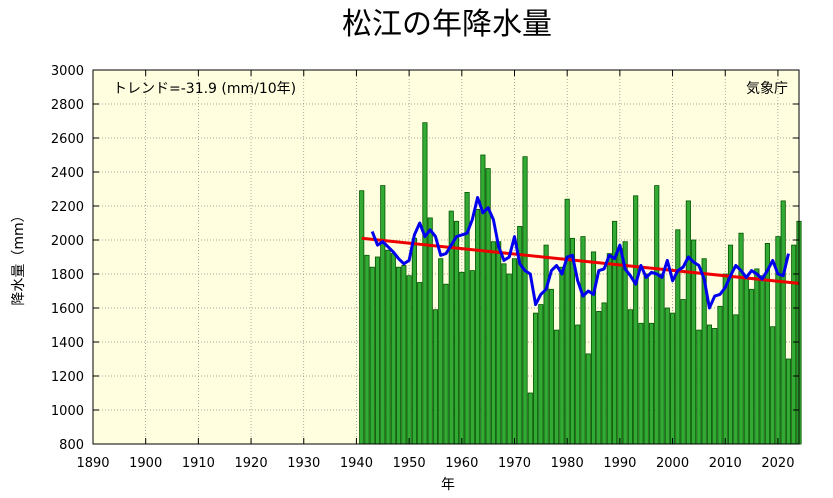 Image resolution: width=833 pixels, height=498 pixels. What do you see at coordinates (19, 256) in the screenshot?
I see `y-axis-label: 降水量（mm）` at bounding box center [19, 256].